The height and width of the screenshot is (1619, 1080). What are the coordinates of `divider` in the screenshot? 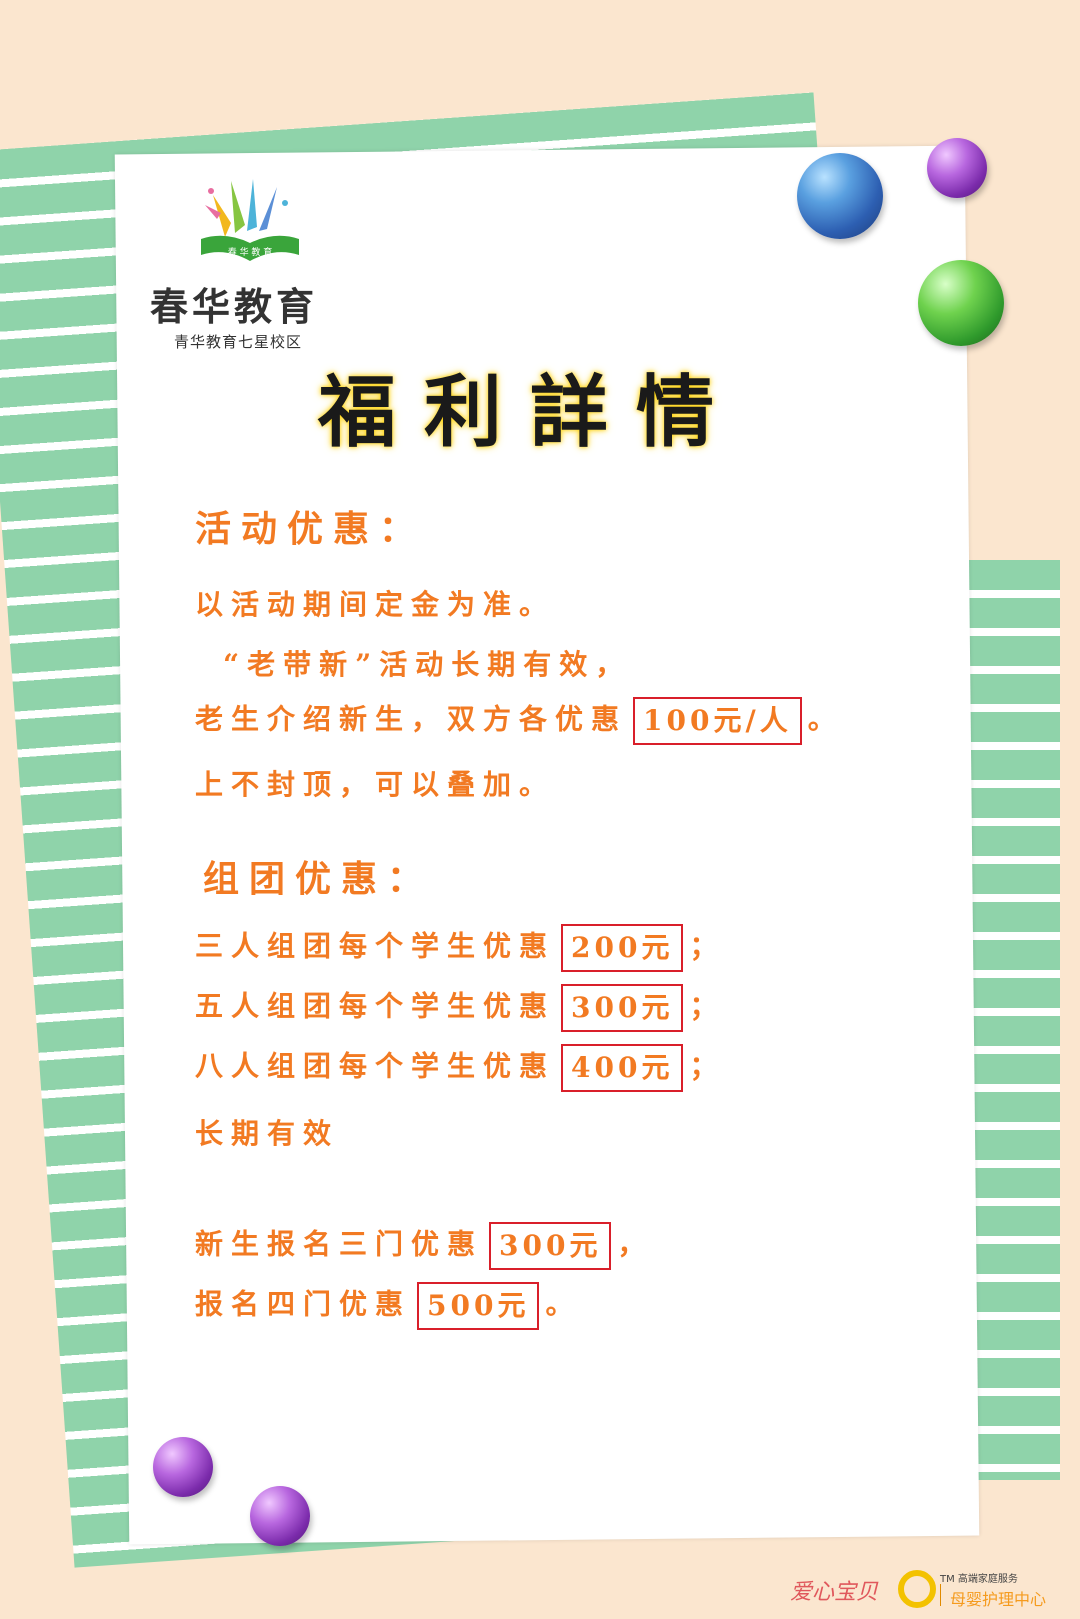 It's located at (940, 1595).